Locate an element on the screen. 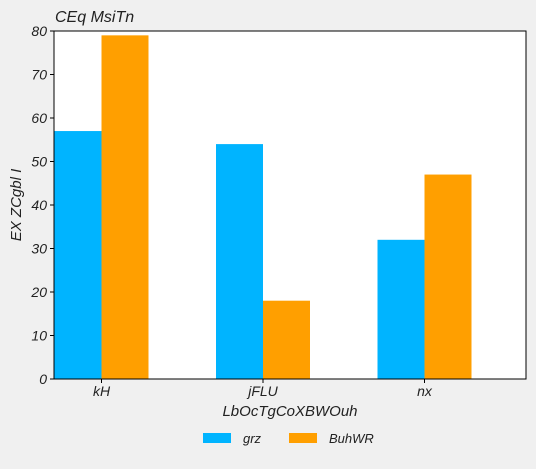  x-tick-label: jFLU is located at coordinates (262, 391).